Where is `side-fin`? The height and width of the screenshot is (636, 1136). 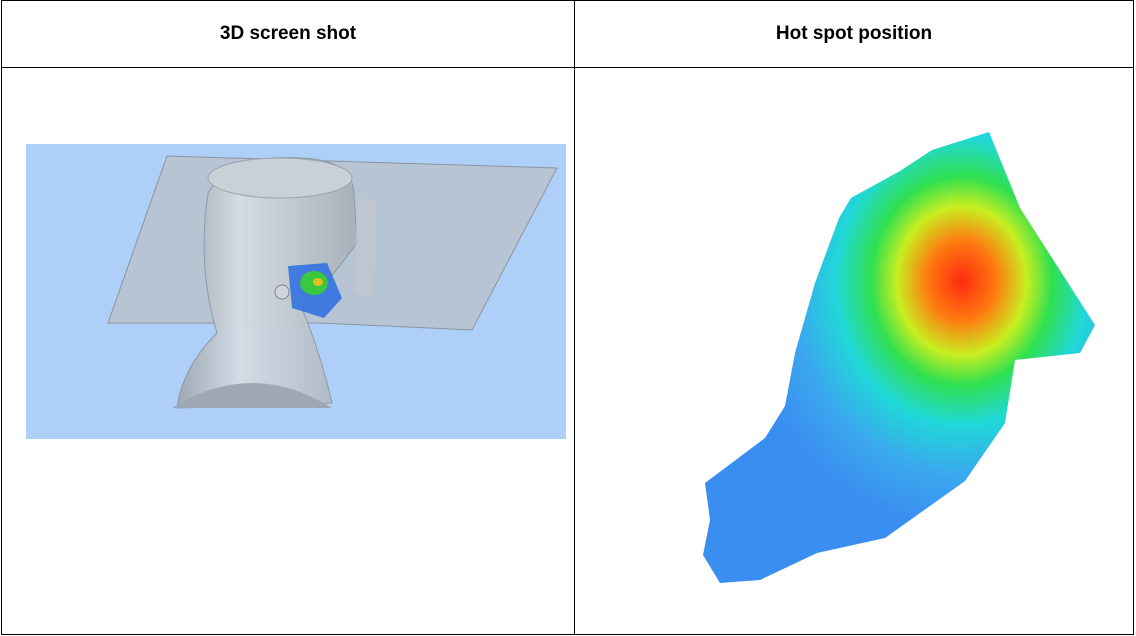 side-fin is located at coordinates (365, 248).